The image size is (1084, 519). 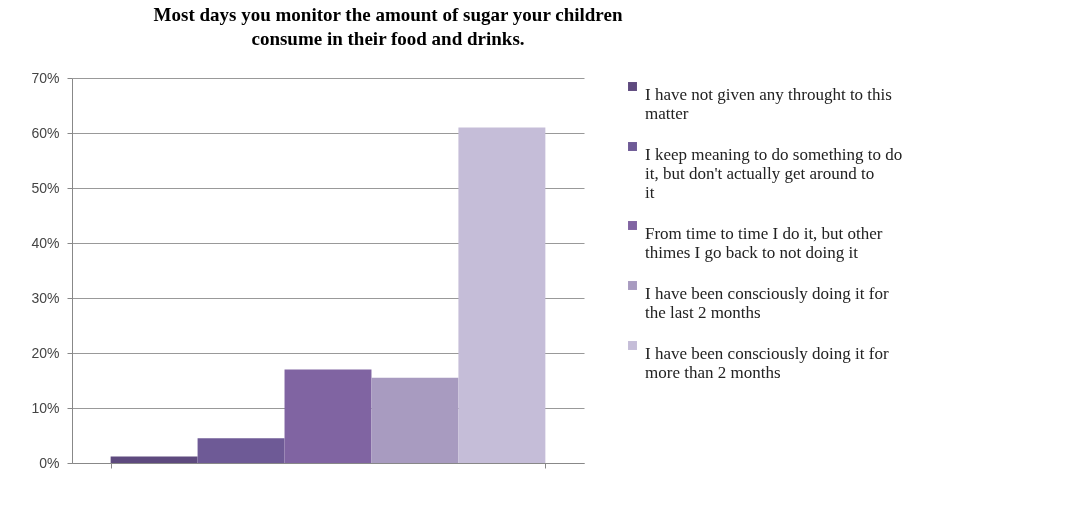 I want to click on legend-label: I keep meaning to do something to do it, but don't actually get around to it, so click(x=774, y=173).